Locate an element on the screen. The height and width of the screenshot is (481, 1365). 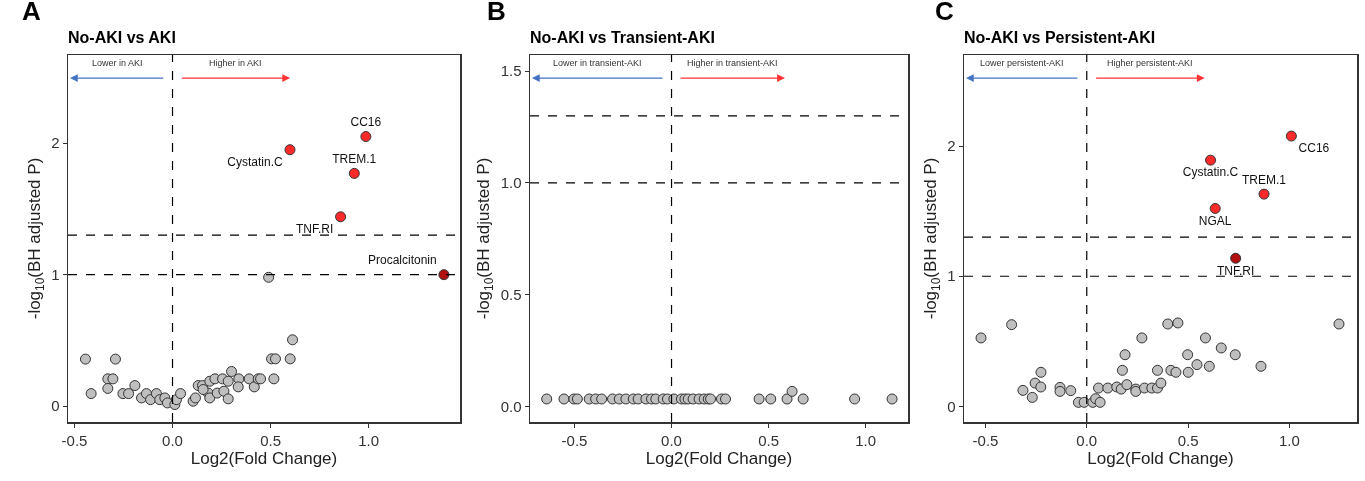
text: B is located at coordinates (496, 13).